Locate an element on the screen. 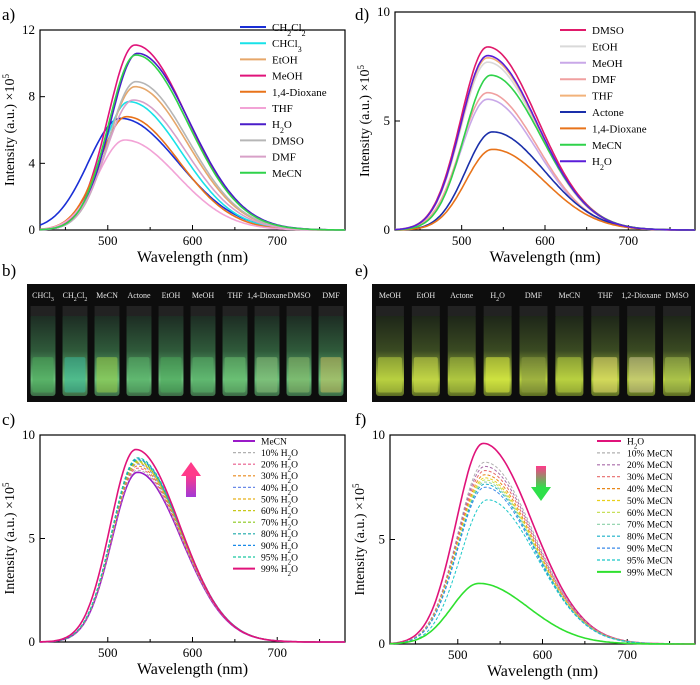 This screenshot has height=685, width=700. vial-label: CHCl3 is located at coordinates (43, 297).